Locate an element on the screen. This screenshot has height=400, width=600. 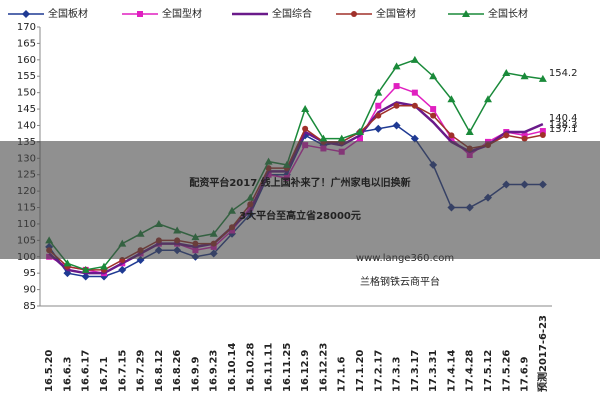
y-tick-label: 165 is located at coordinates (26, 43).